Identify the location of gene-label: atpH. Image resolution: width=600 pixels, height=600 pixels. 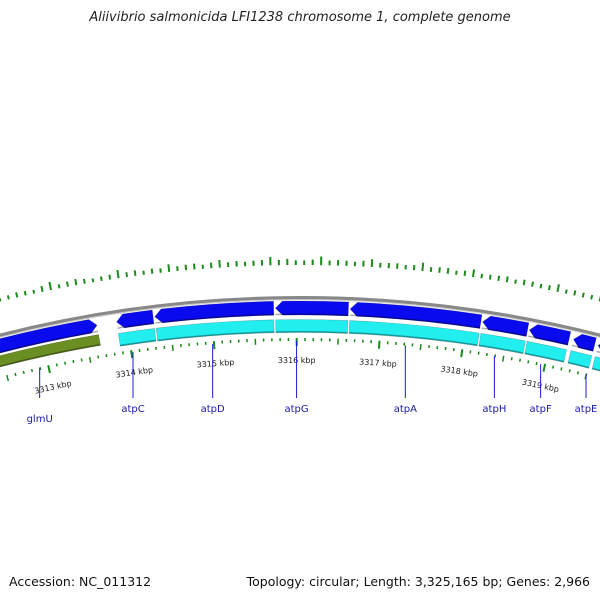
(494, 409).